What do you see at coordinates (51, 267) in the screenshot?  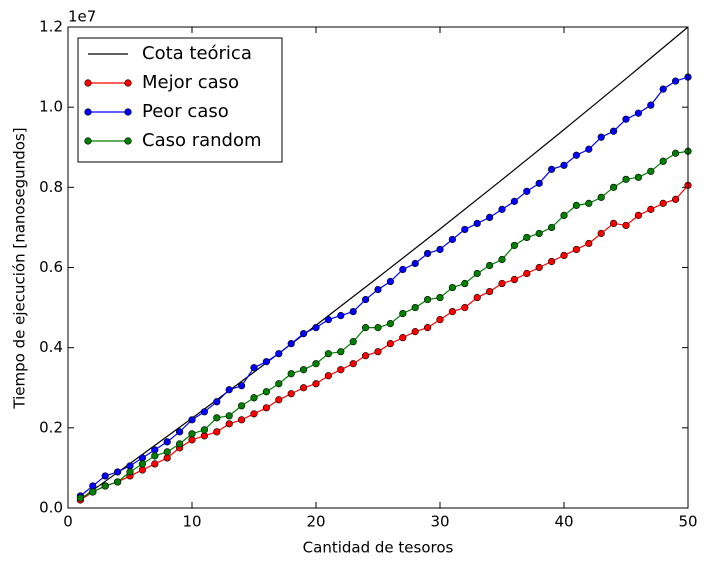 I see `y-tick-label: 0.6` at bounding box center [51, 267].